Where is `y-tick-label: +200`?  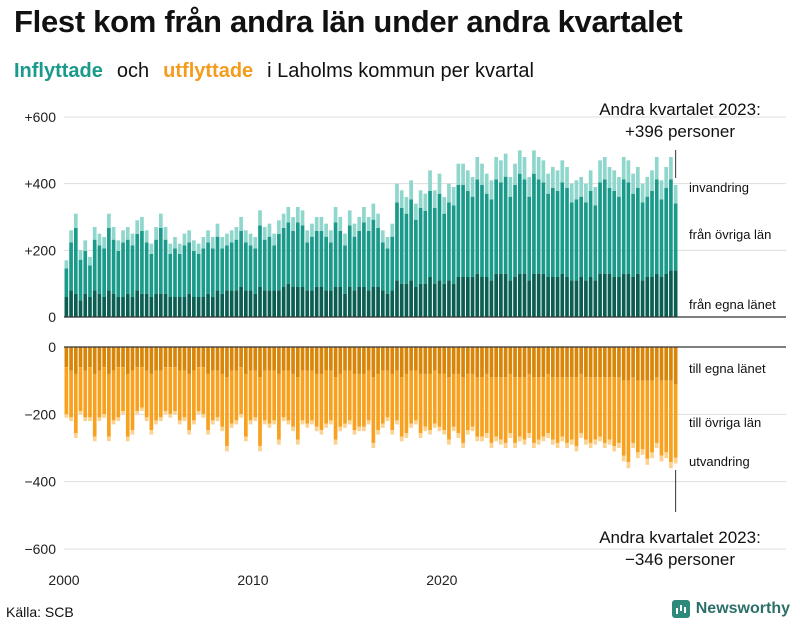 y-tick-label: +200 is located at coordinates (40, 250).